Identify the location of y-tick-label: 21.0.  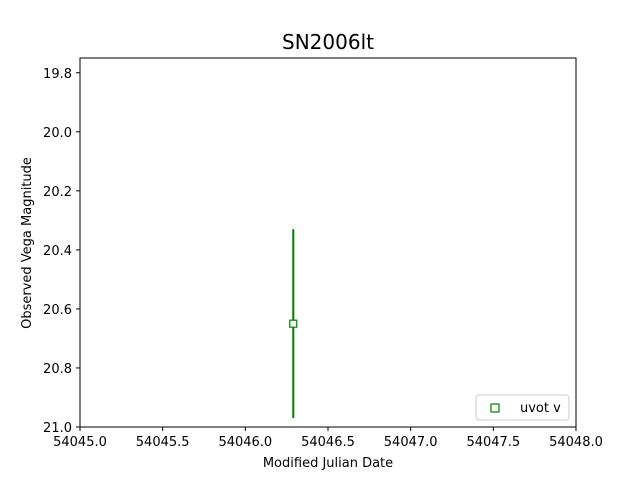
(57, 428).